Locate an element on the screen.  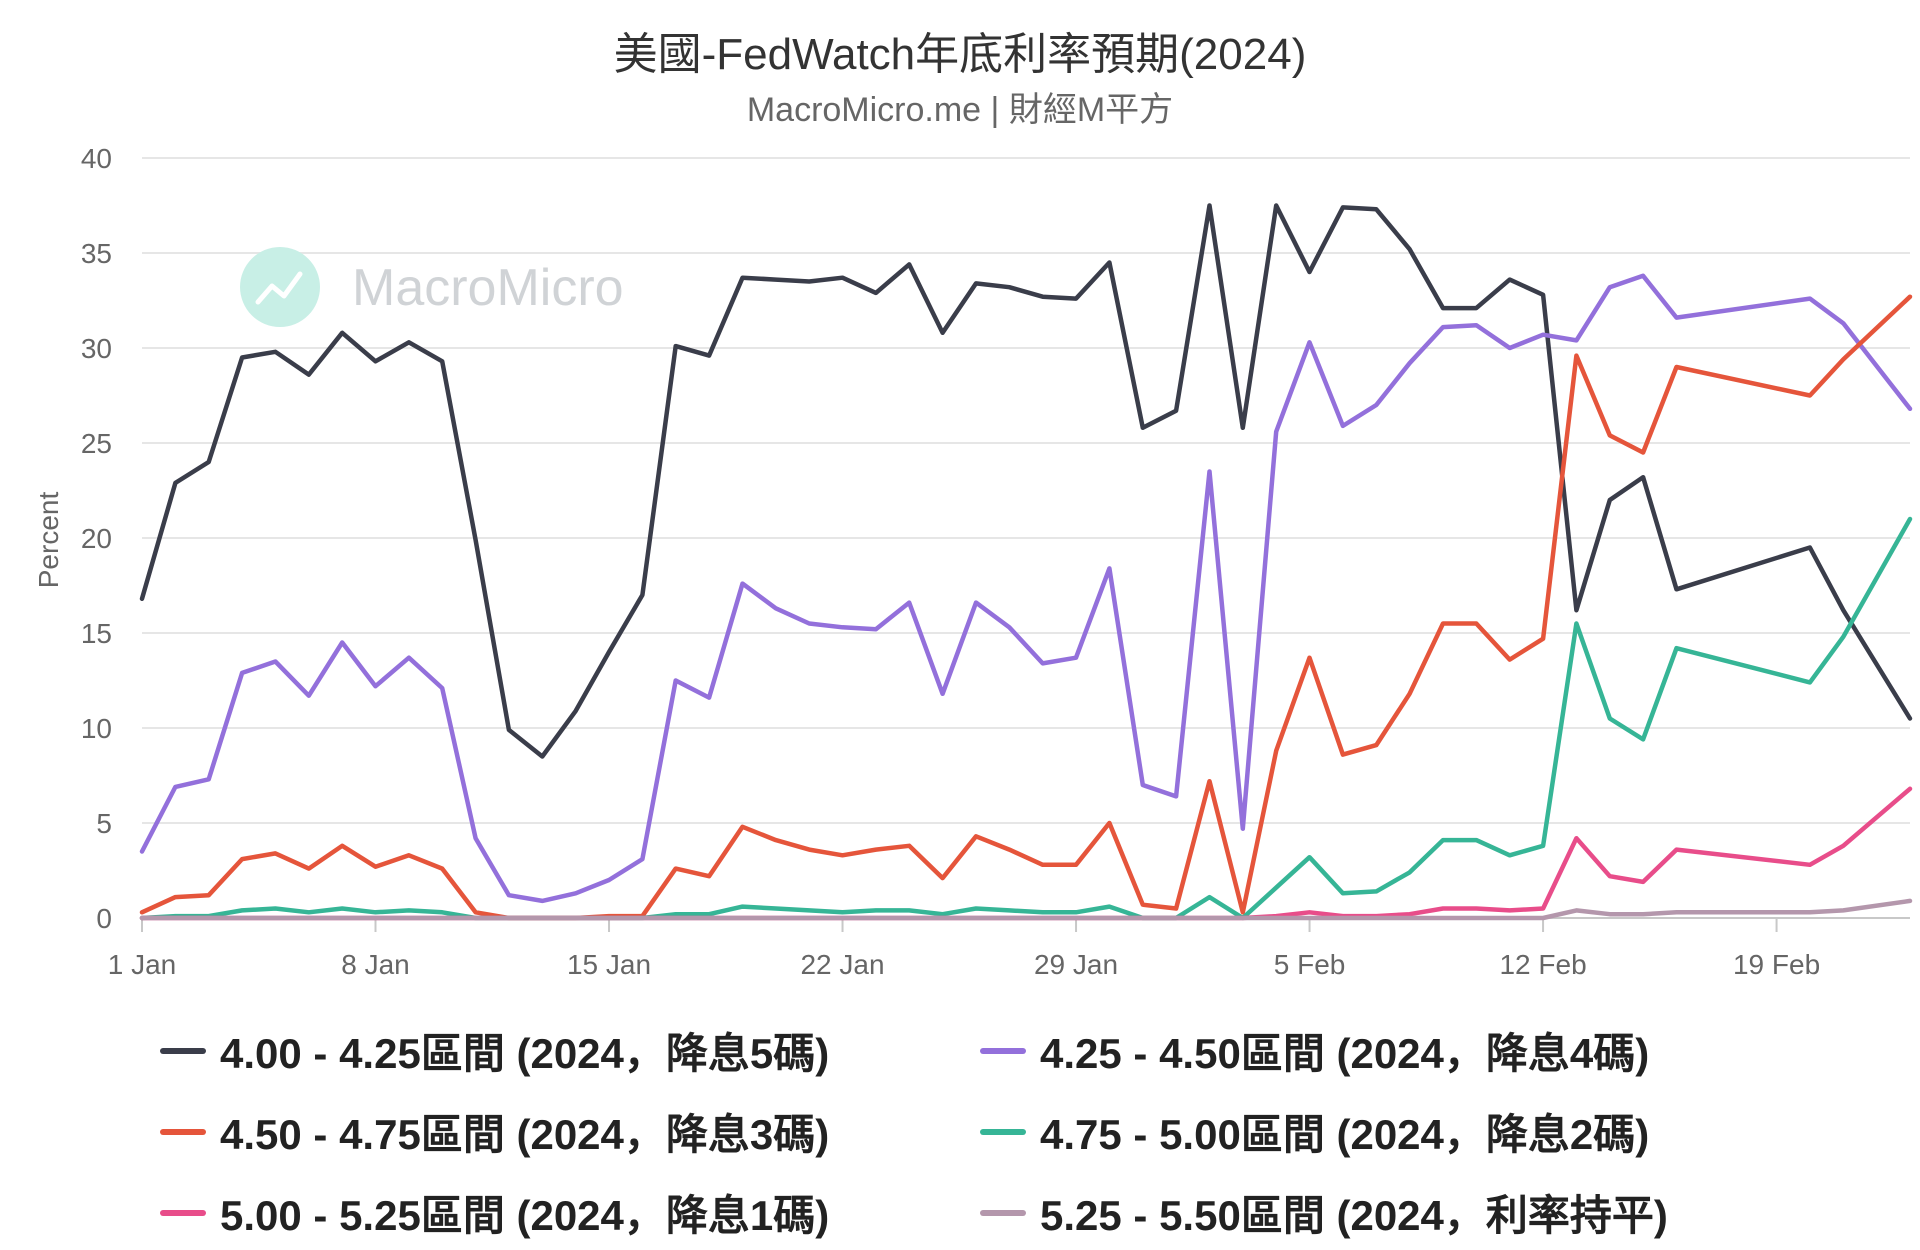
logo-chart-icon is located at coordinates (279, 288).